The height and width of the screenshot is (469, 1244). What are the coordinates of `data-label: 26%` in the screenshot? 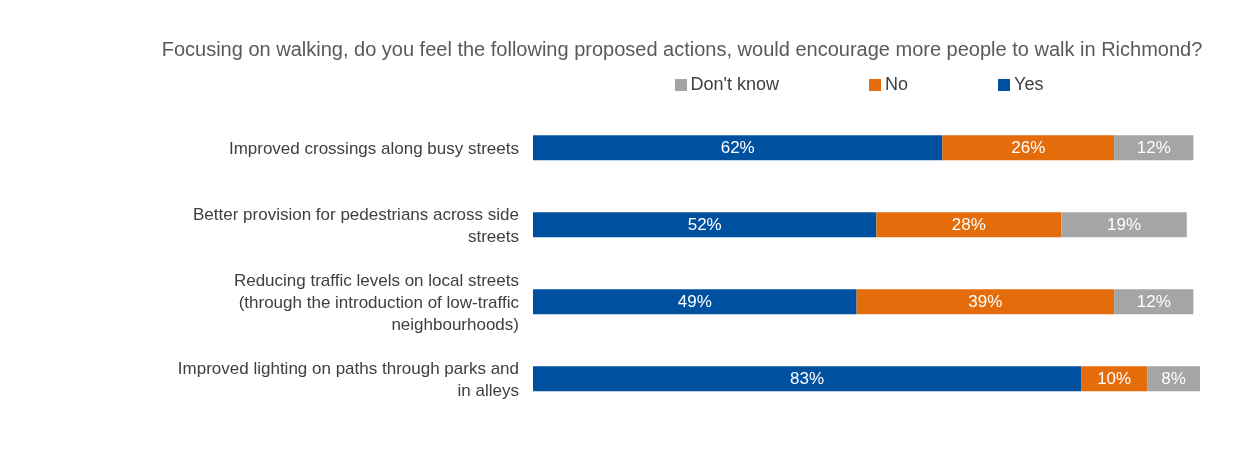 It's located at (1028, 148).